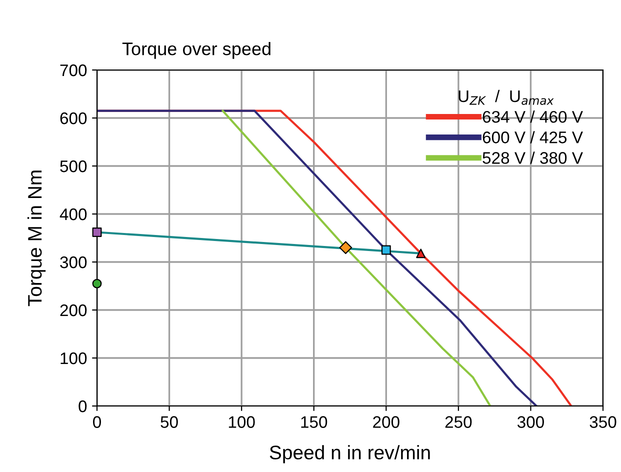  Describe the element at coordinates (73, 310) in the screenshot. I see `y-tick-label: 200` at that location.